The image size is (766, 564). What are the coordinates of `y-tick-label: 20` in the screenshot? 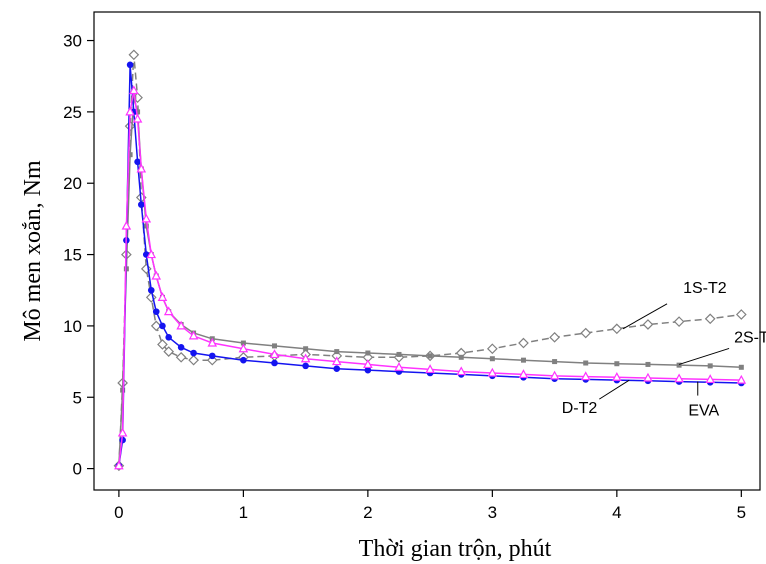 It's located at (72, 183).